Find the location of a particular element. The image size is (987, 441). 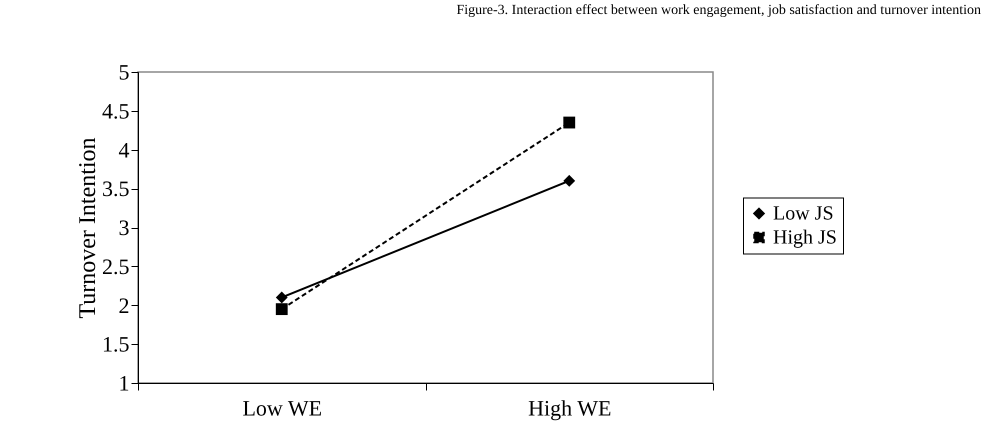

x-tick-label: Low WE is located at coordinates (282, 408).